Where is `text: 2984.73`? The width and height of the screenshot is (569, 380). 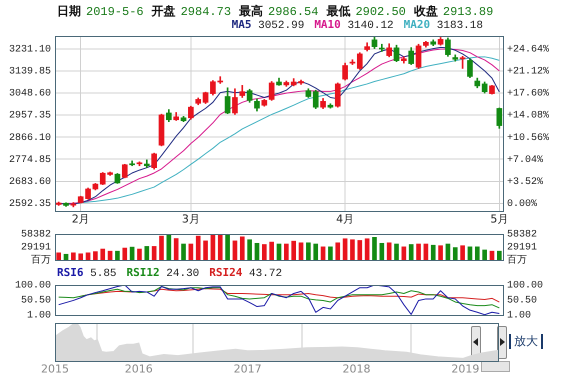 text: 2984.73 is located at coordinates (206, 12).